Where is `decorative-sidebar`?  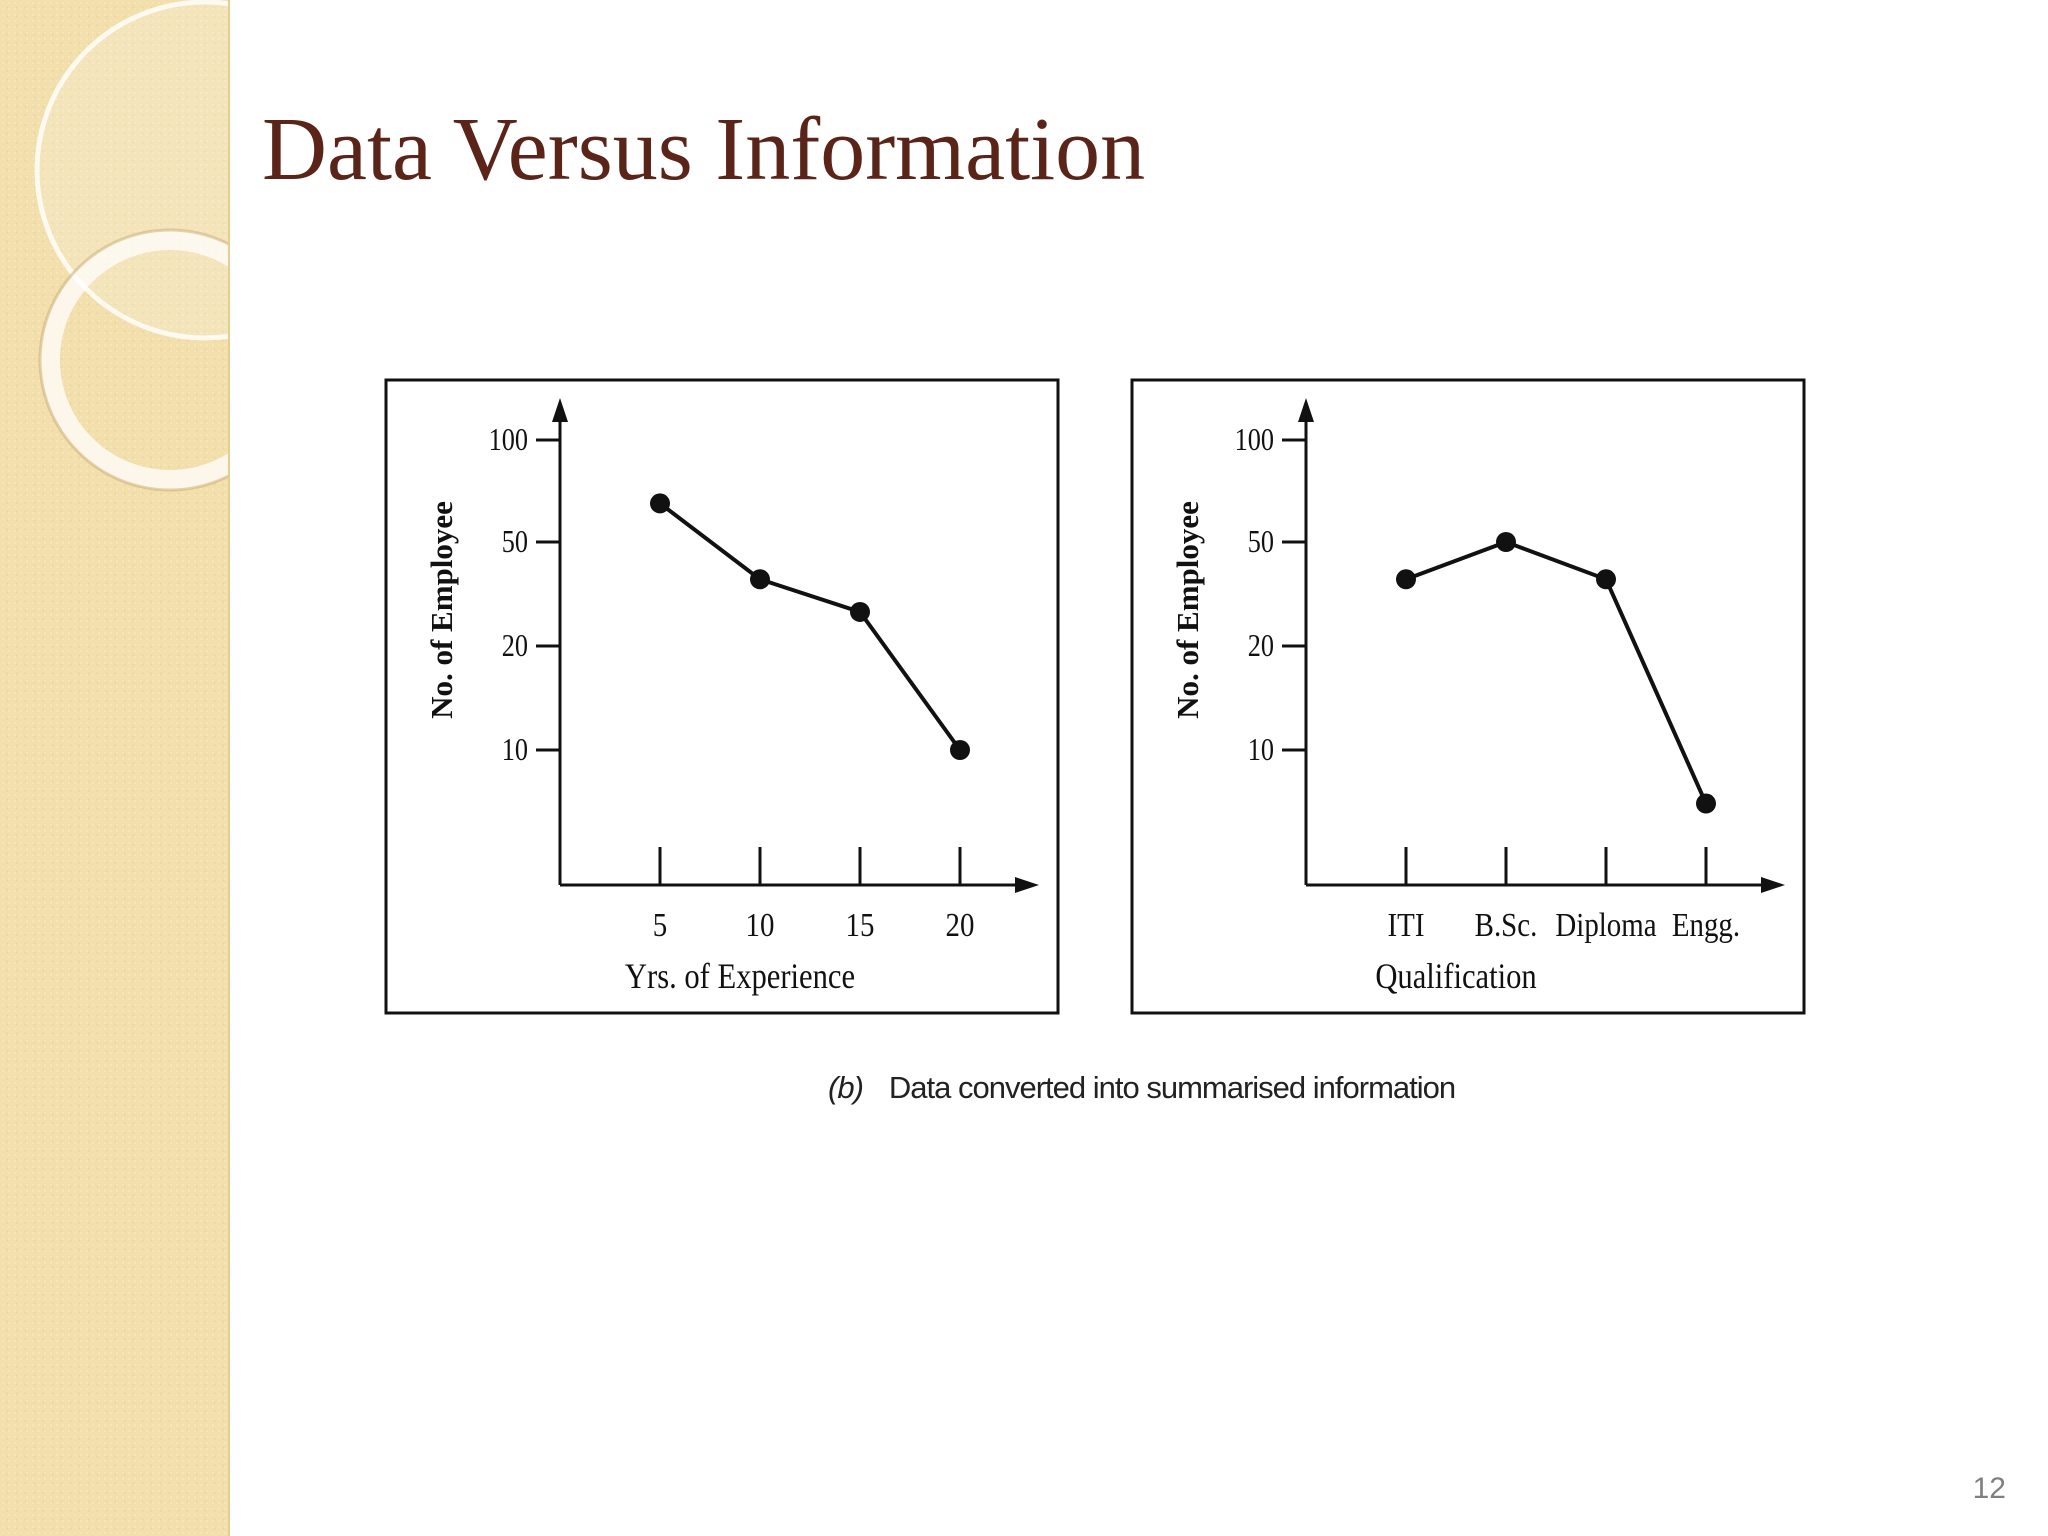
decorative-sidebar is located at coordinates (115, 768).